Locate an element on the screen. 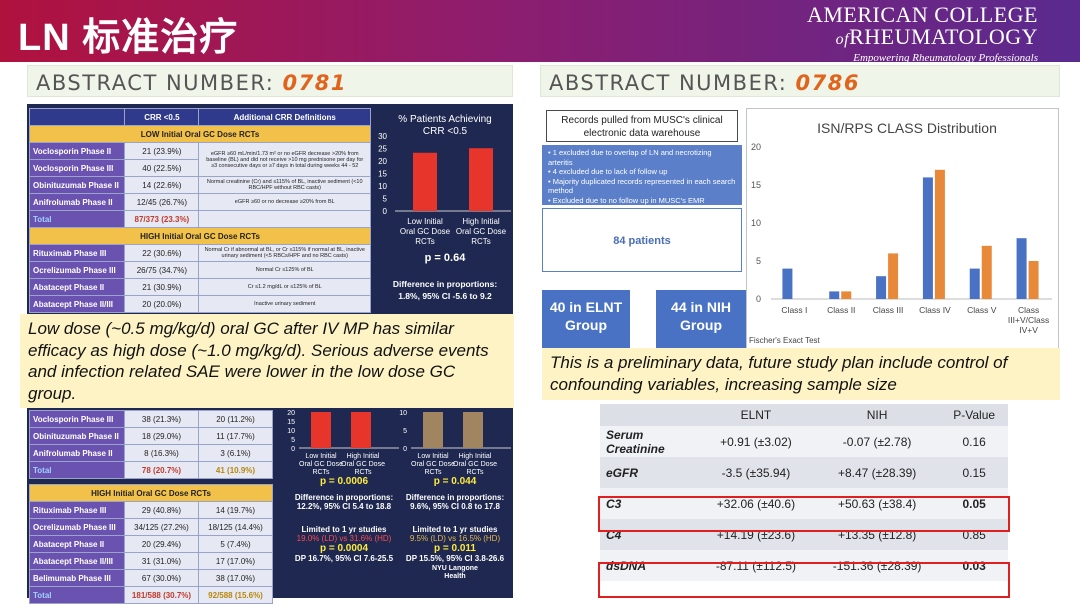  row-name: Voclosporin Phase III is located at coordinates (77, 168).